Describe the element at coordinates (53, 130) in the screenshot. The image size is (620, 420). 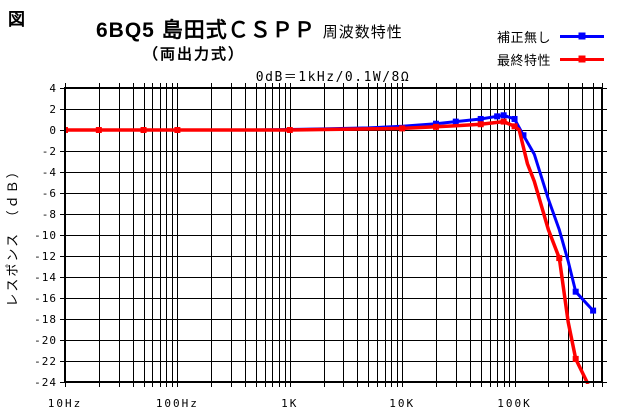
I see `svg-text: 0` at that location.